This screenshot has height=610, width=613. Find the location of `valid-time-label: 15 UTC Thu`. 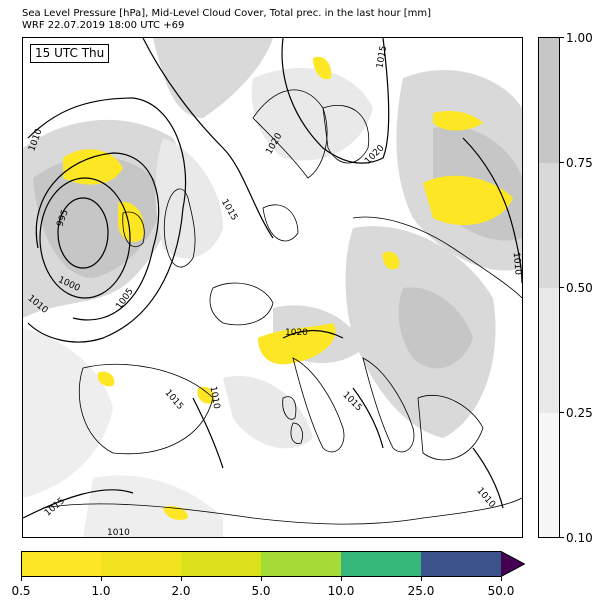

valid-time-label: 15 UTC Thu is located at coordinates (70, 53).